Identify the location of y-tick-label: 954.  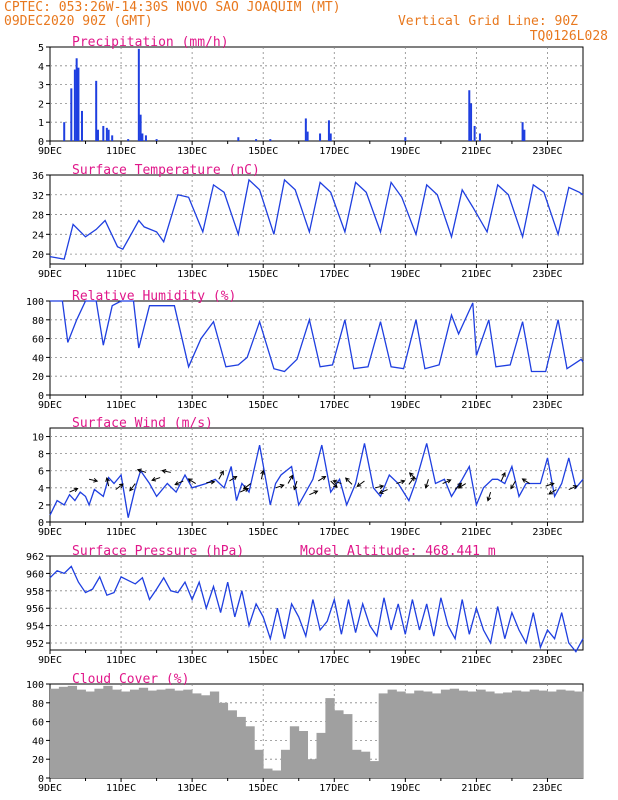
(35, 627).